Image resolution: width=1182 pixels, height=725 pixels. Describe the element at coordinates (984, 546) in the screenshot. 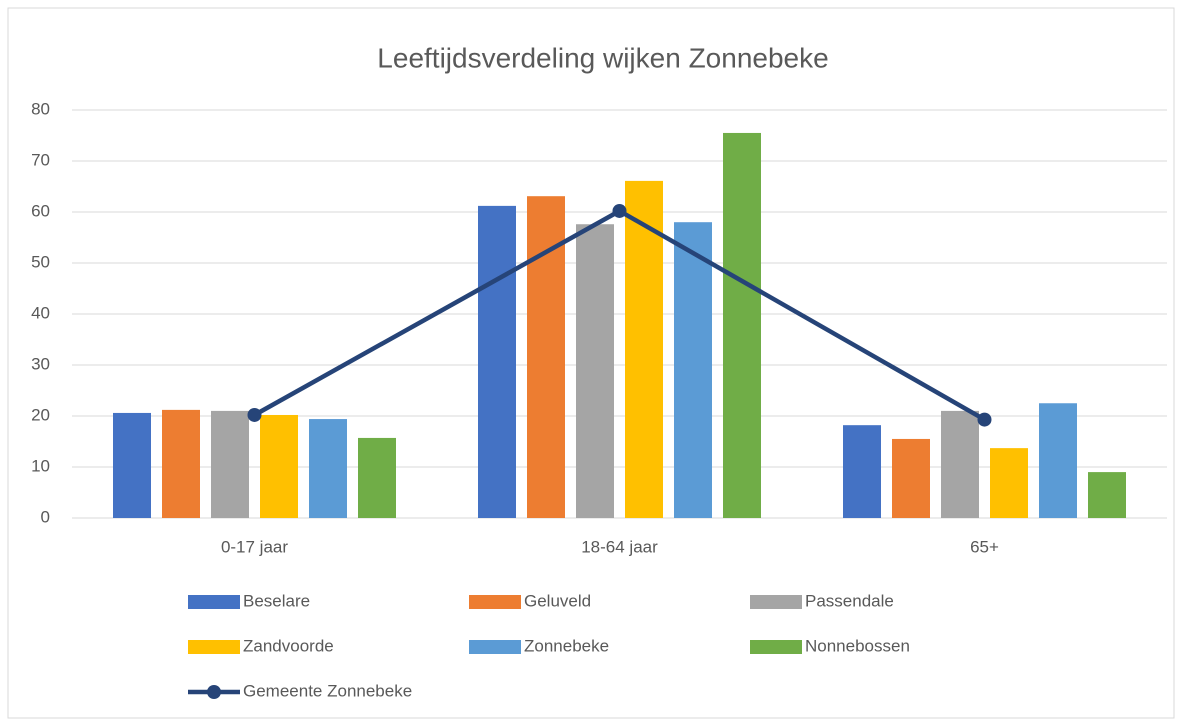

I see `x-tick-label: 65+` at that location.